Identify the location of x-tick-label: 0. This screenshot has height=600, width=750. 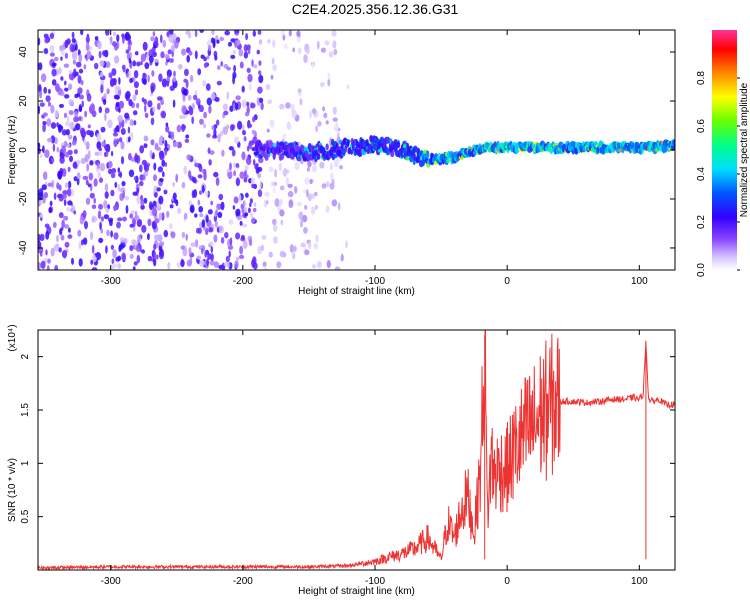
(507, 581).